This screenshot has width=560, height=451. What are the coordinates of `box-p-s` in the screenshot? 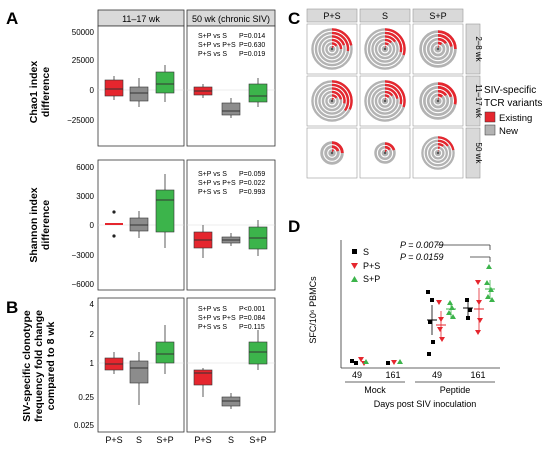 It's located at (203, 377).